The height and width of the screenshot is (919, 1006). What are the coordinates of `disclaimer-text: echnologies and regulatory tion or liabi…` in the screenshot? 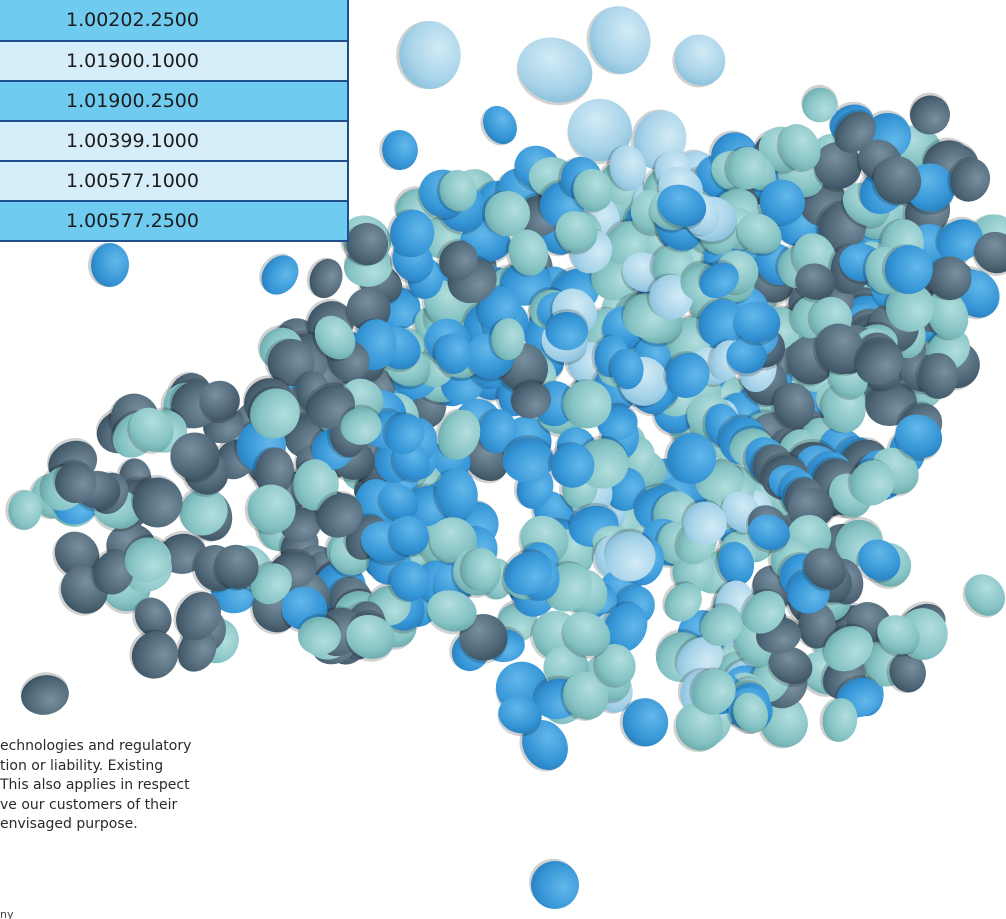 It's located at (165, 786).